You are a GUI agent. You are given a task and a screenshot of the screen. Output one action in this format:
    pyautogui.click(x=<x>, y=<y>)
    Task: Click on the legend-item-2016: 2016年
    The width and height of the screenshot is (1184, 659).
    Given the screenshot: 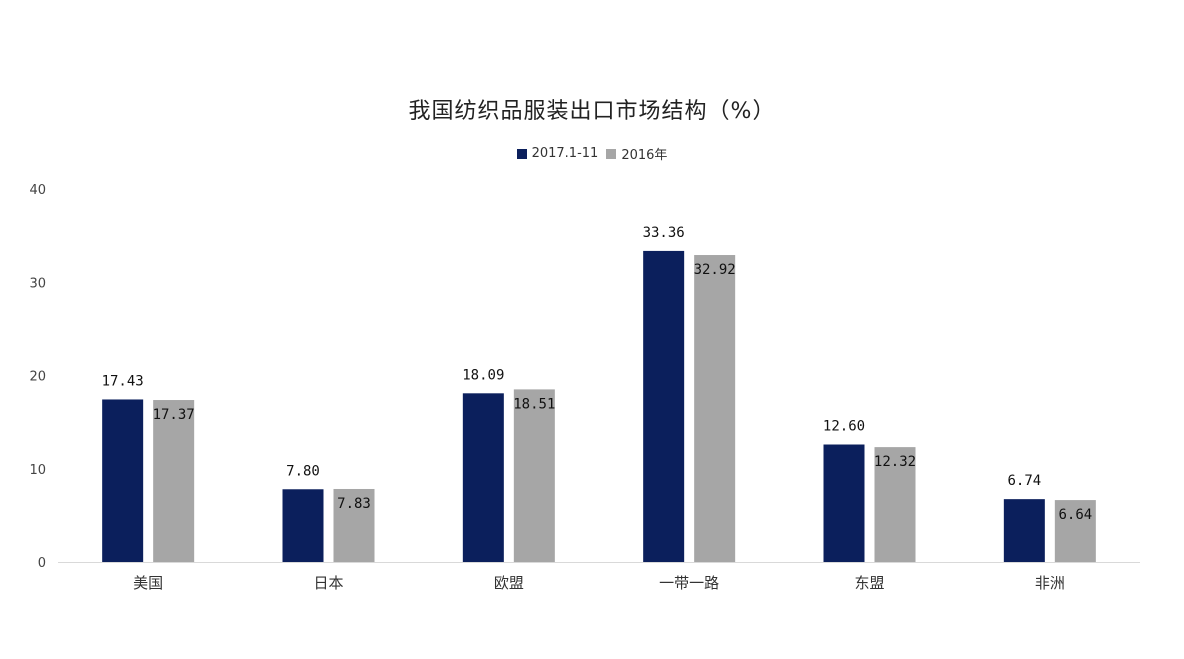 What is the action you would take?
    pyautogui.click(x=636, y=153)
    